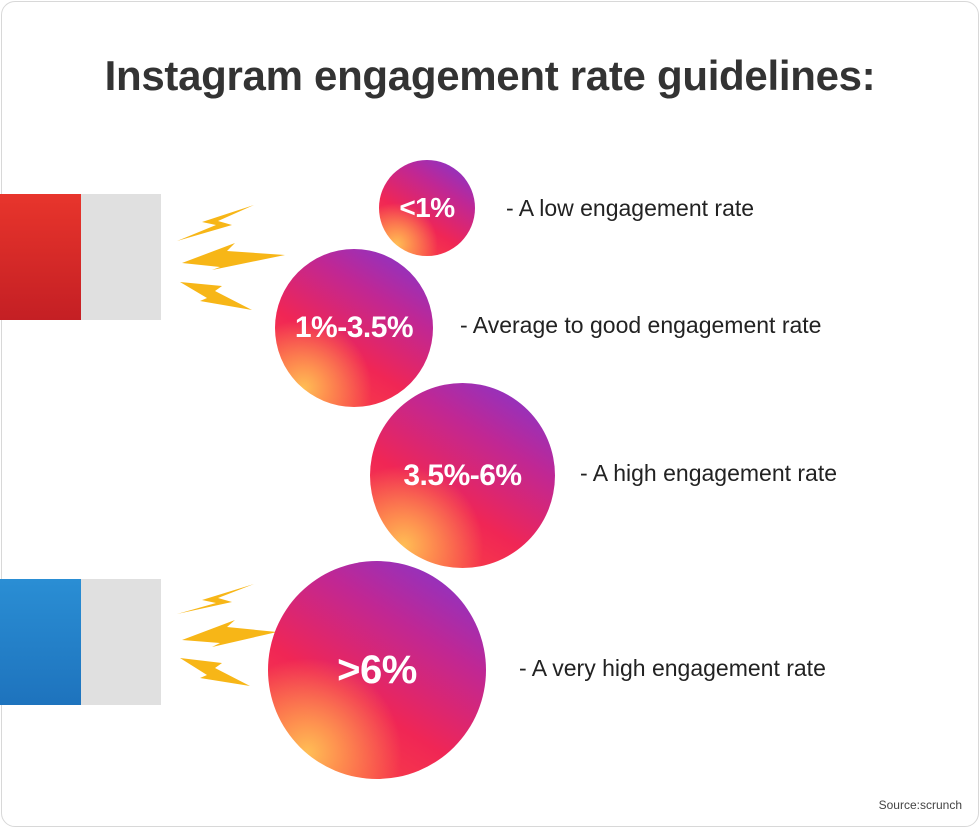 The width and height of the screenshot is (980, 828). Describe the element at coordinates (490, 75) in the screenshot. I see `page-title: Instagram engagement rate guidelines:` at that location.